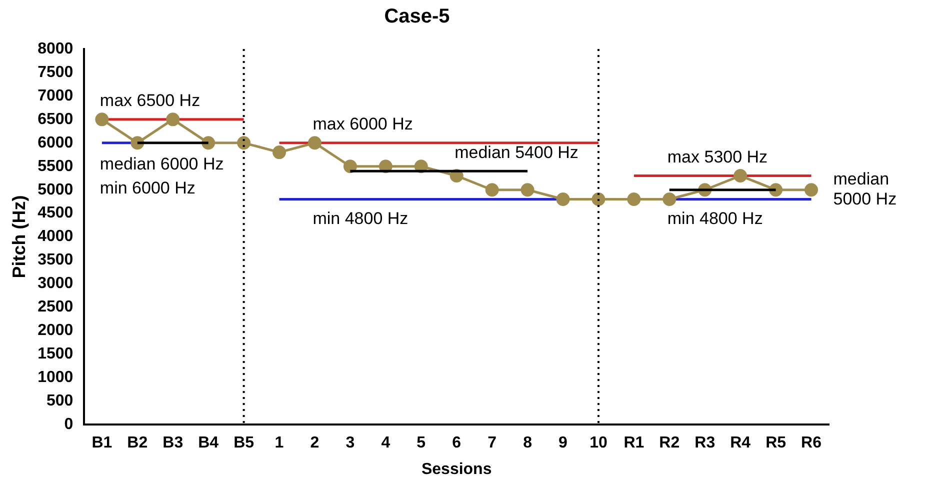 The image size is (939, 483). Describe the element at coordinates (457, 443) in the screenshot. I see `x-tick-label: 6` at that location.